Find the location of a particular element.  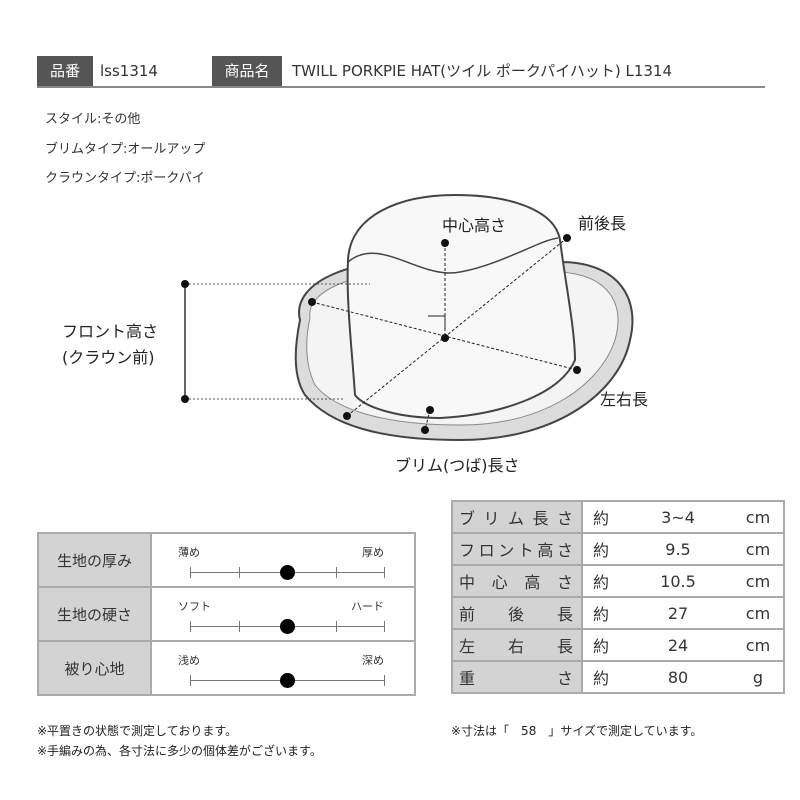

feel-row: 被り心地 浅め 深め is located at coordinates (226, 668).